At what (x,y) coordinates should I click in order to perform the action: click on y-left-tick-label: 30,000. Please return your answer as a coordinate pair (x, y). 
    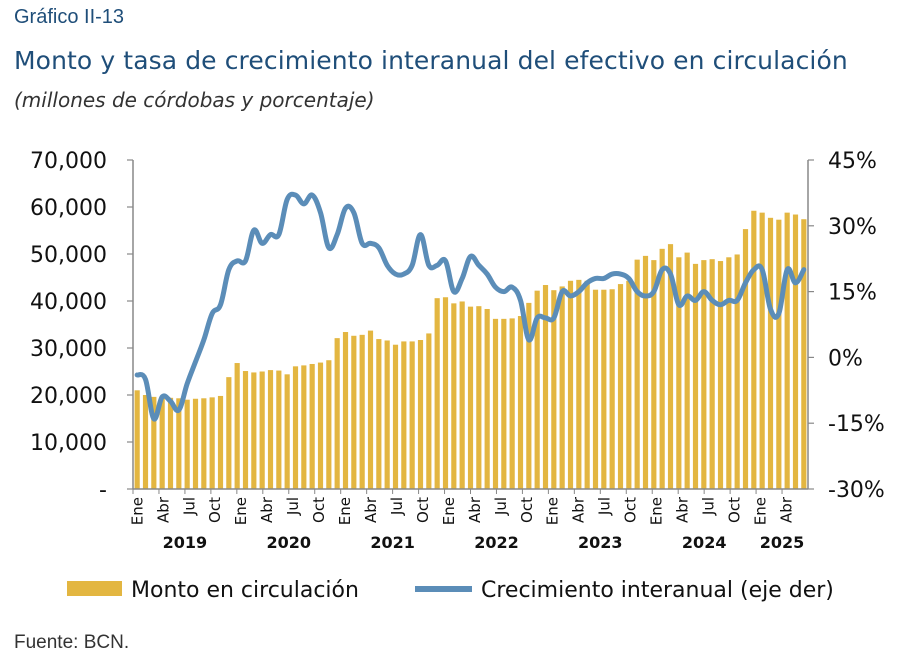
    Looking at the image, I should click on (68, 349).